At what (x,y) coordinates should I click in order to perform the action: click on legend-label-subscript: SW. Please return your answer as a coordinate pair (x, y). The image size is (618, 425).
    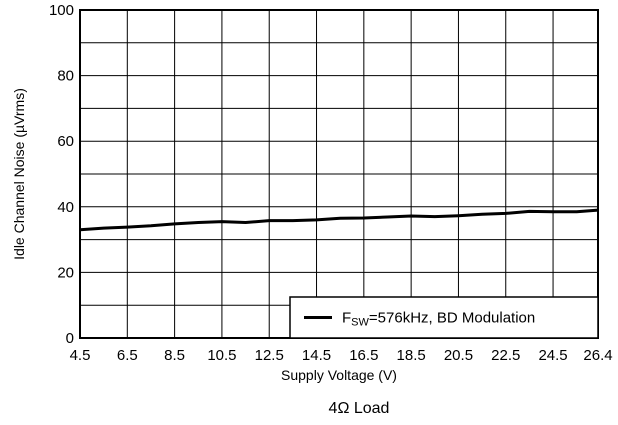
    Looking at the image, I should click on (360, 323).